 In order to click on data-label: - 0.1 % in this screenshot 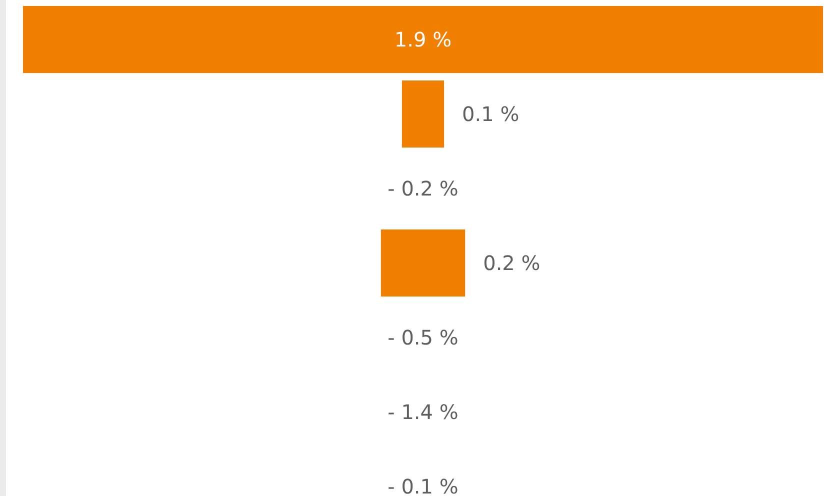, I will do `click(423, 485)`.